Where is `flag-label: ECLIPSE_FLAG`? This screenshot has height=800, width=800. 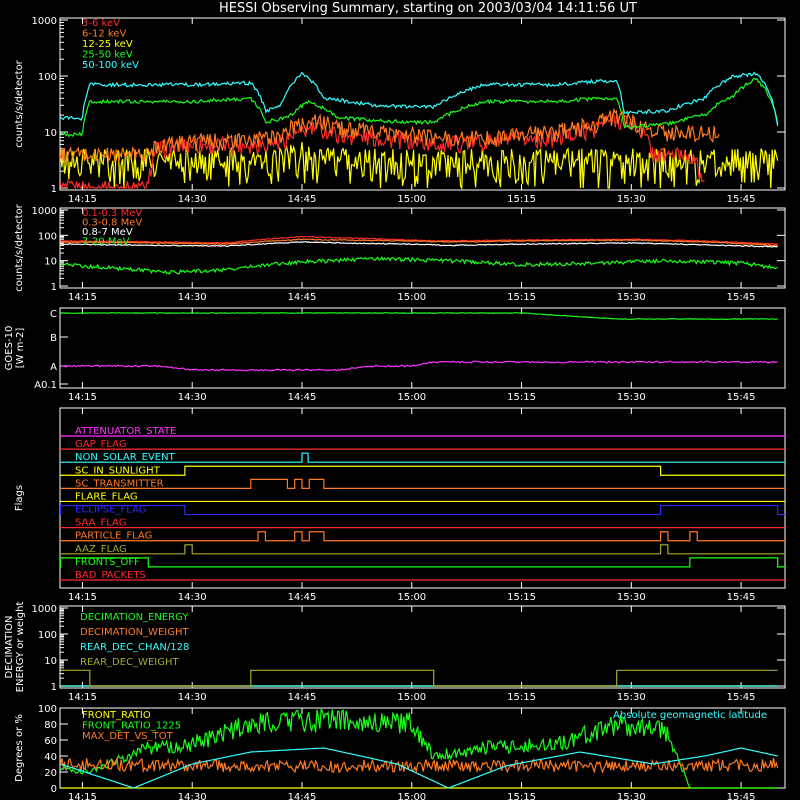 flag-label: ECLIPSE_FLAG is located at coordinates (110, 510).